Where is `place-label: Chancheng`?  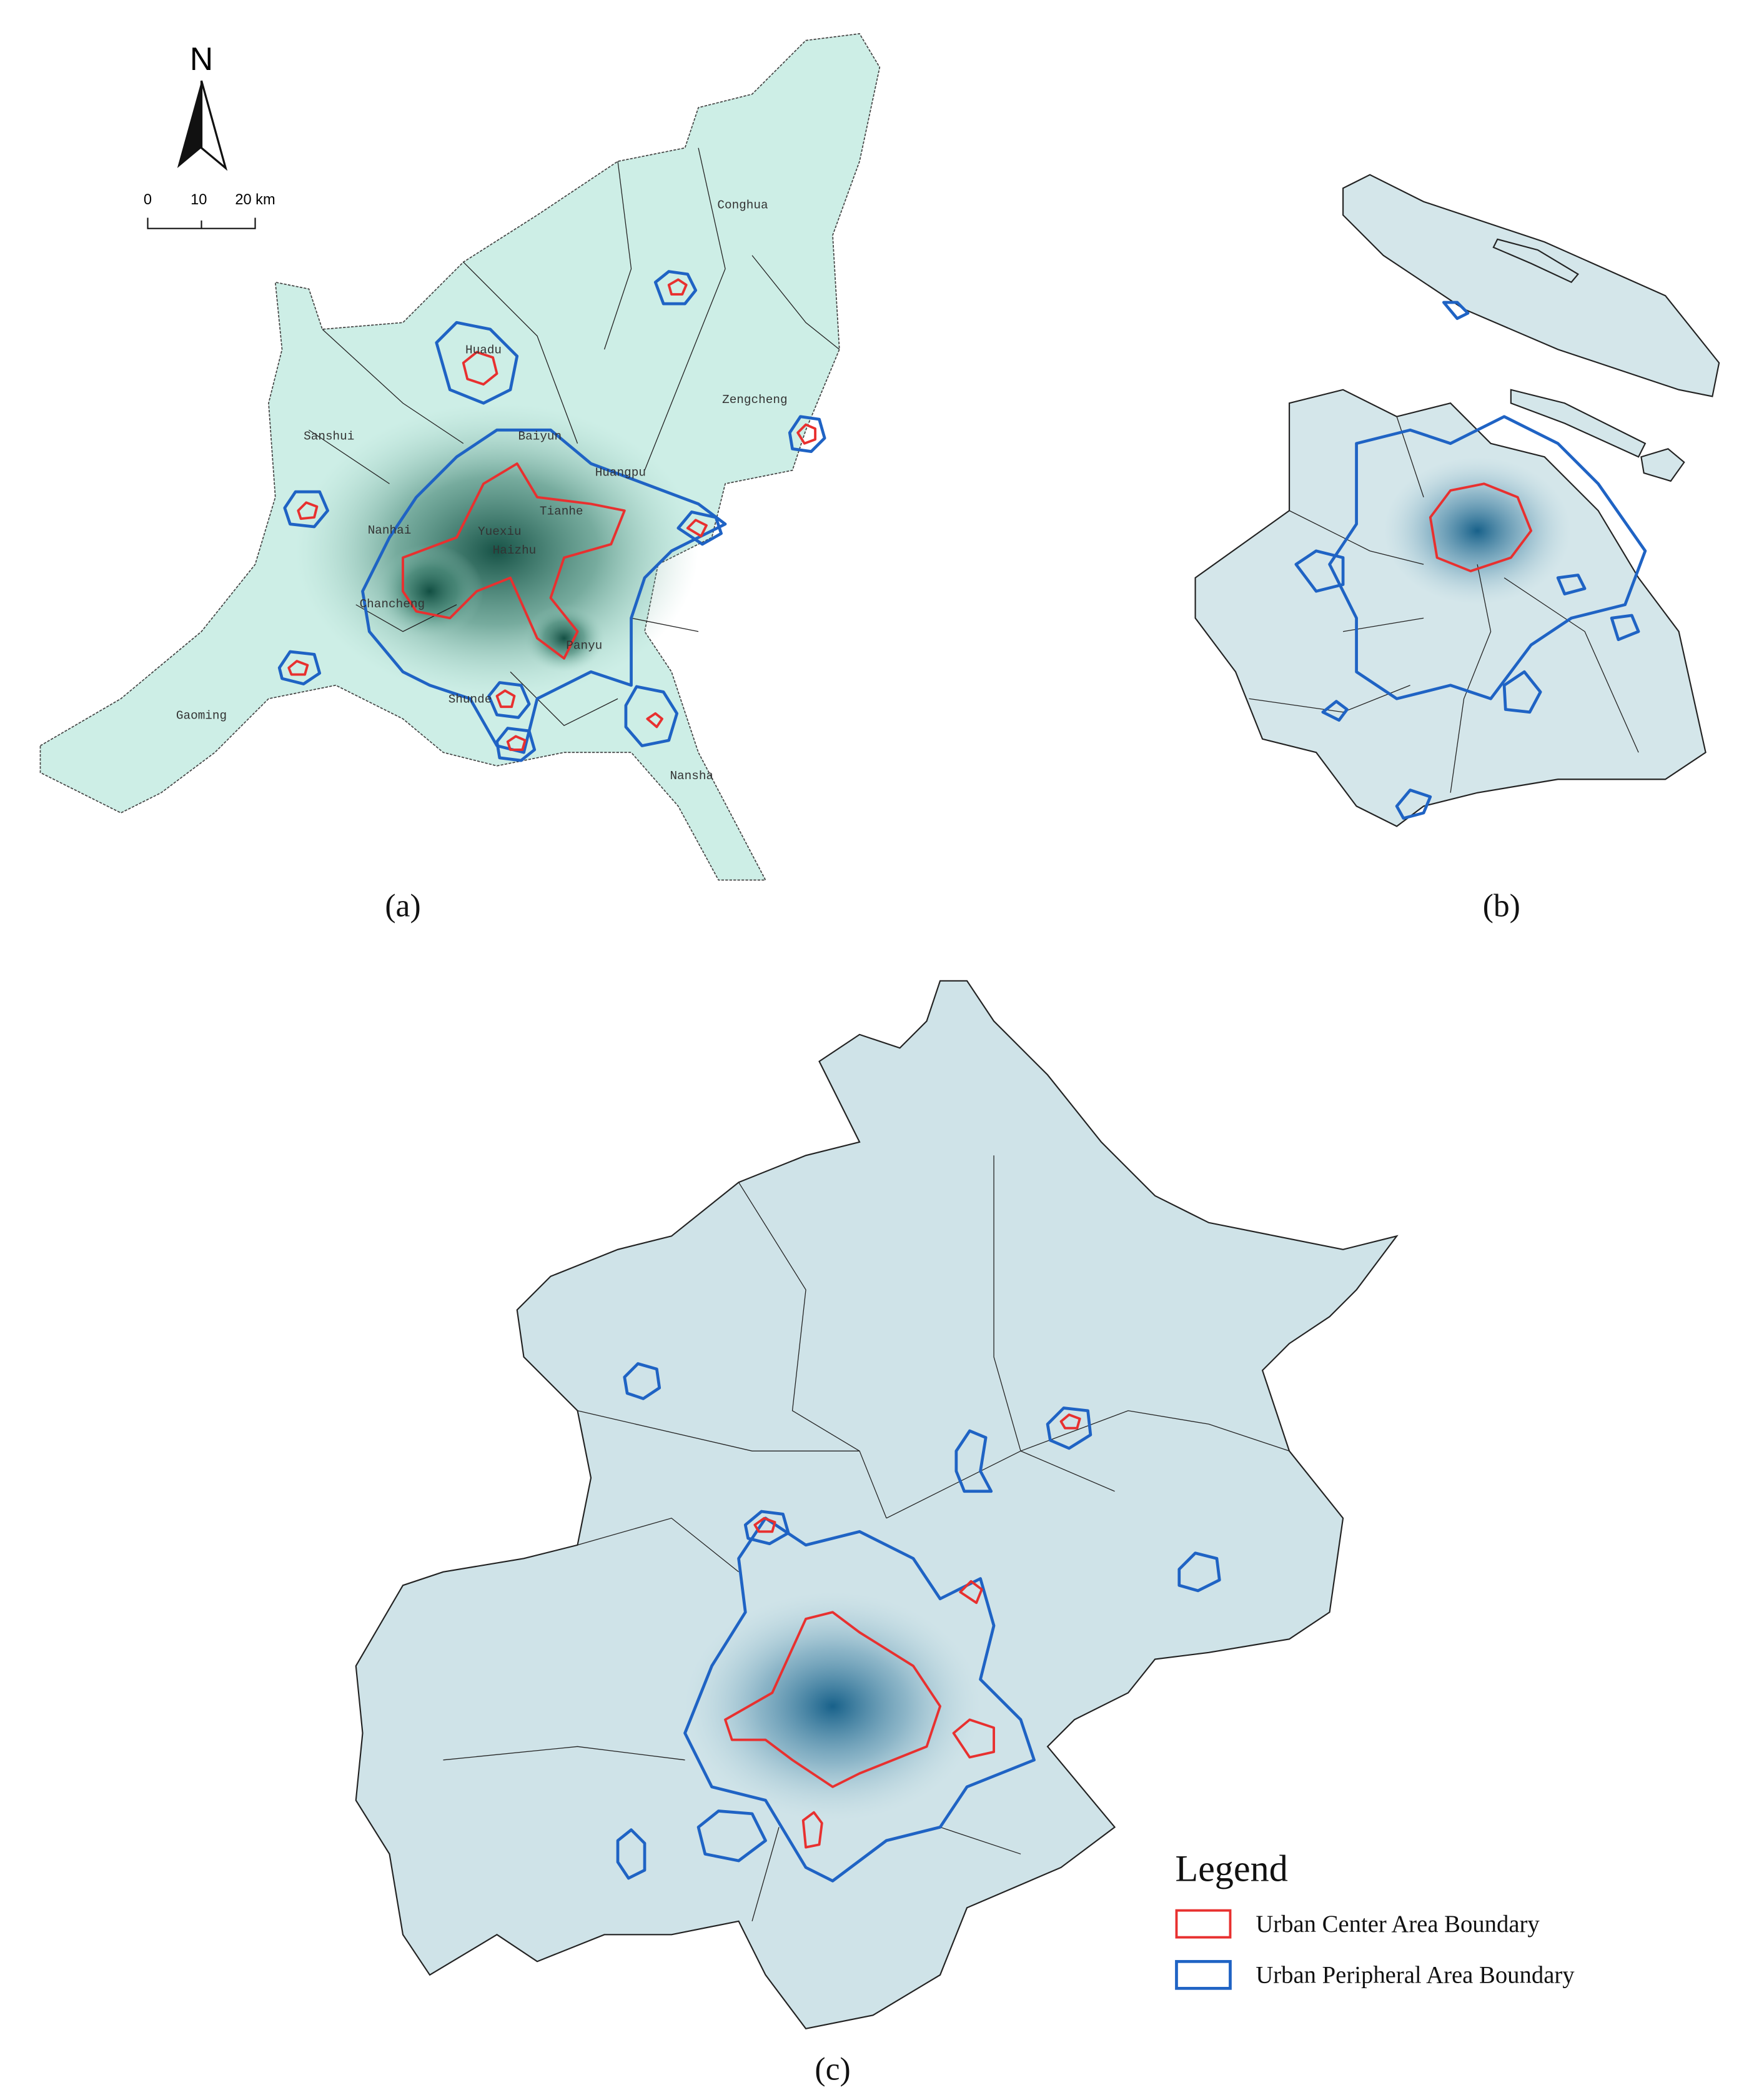
place-label: Chancheng is located at coordinates (392, 604).